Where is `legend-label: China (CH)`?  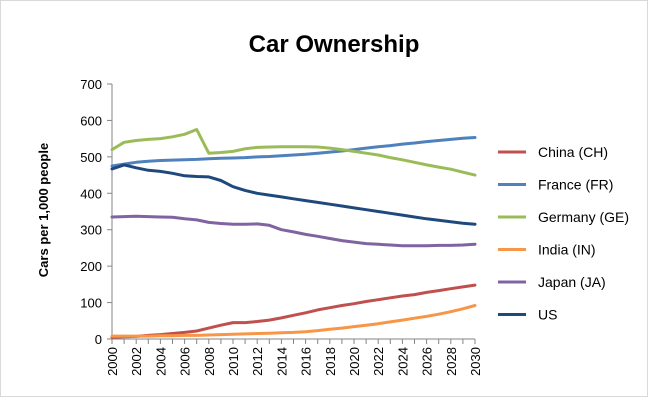 legend-label: China (CH) is located at coordinates (573, 152).